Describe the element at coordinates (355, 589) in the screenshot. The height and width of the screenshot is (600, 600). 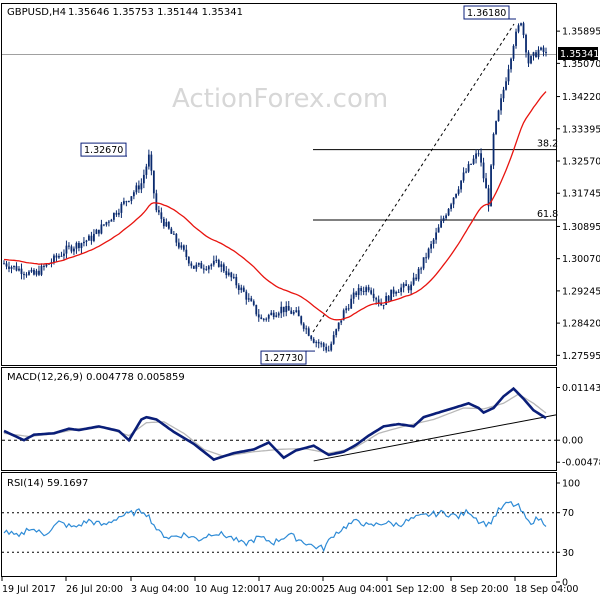
I see `x-tick-label: 25 Aug 04:00` at that location.